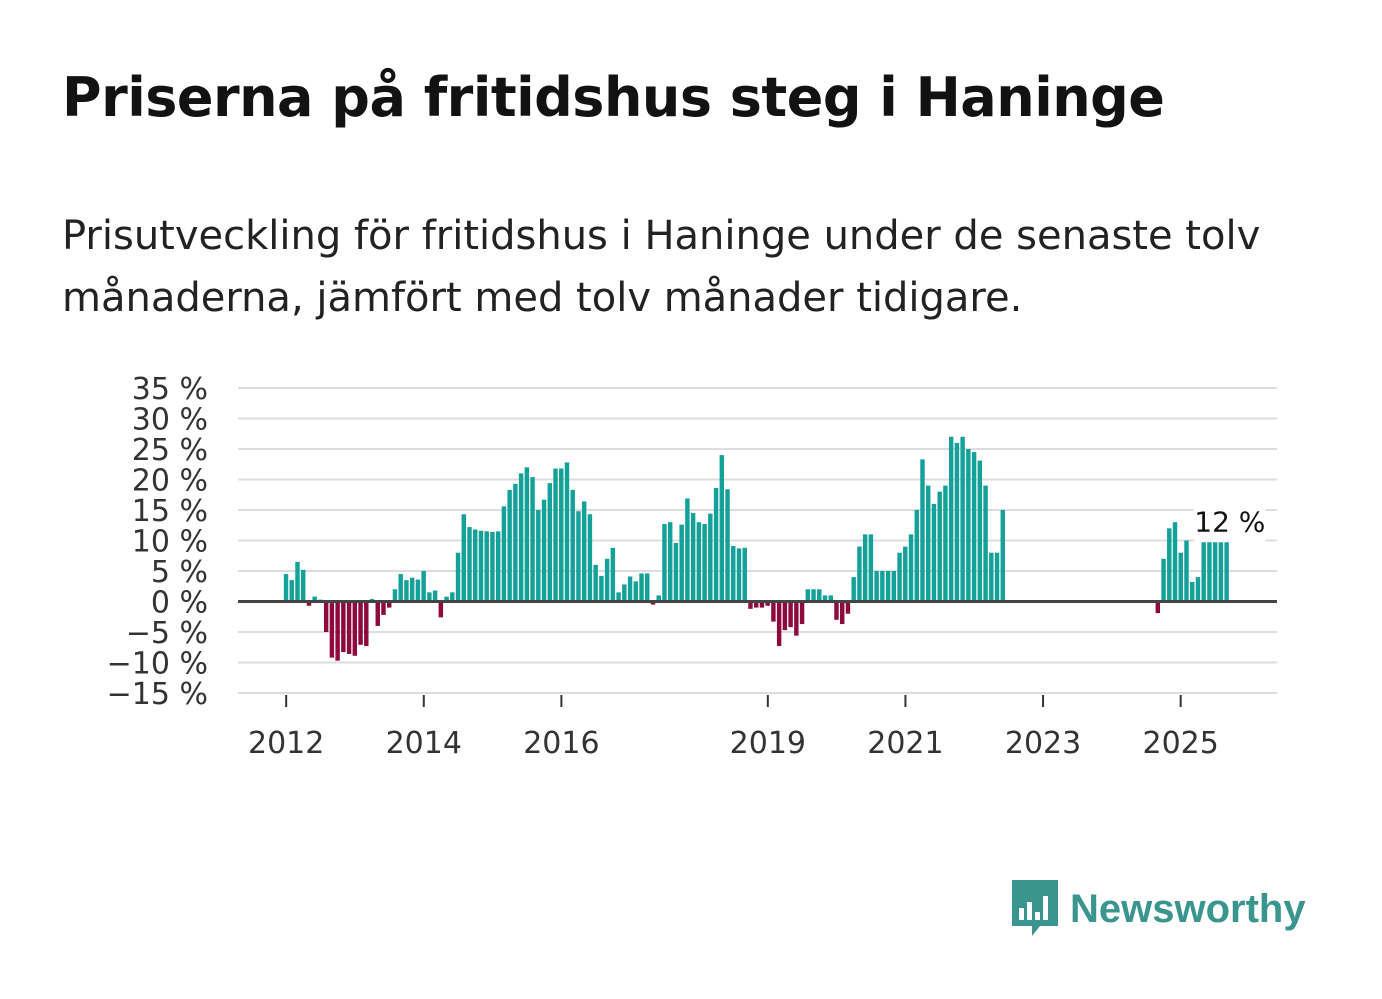 The width and height of the screenshot is (1382, 999). What do you see at coordinates (1180, 743) in the screenshot?
I see `x-tick-label: 2025` at bounding box center [1180, 743].